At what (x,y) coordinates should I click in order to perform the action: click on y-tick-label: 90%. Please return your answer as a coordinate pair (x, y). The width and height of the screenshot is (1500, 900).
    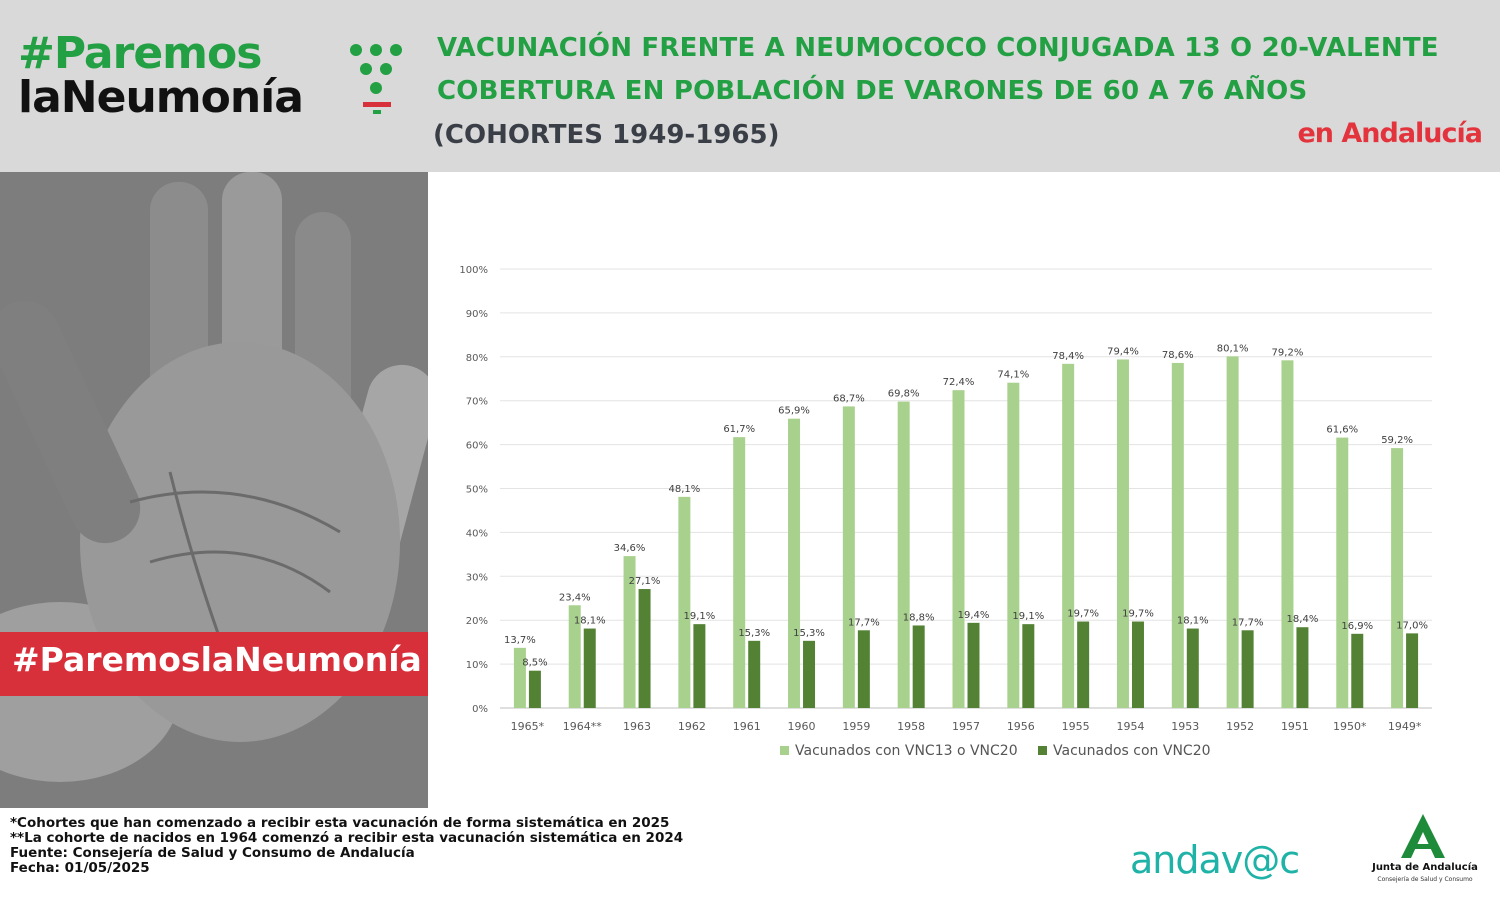
    Looking at the image, I should click on (477, 314).